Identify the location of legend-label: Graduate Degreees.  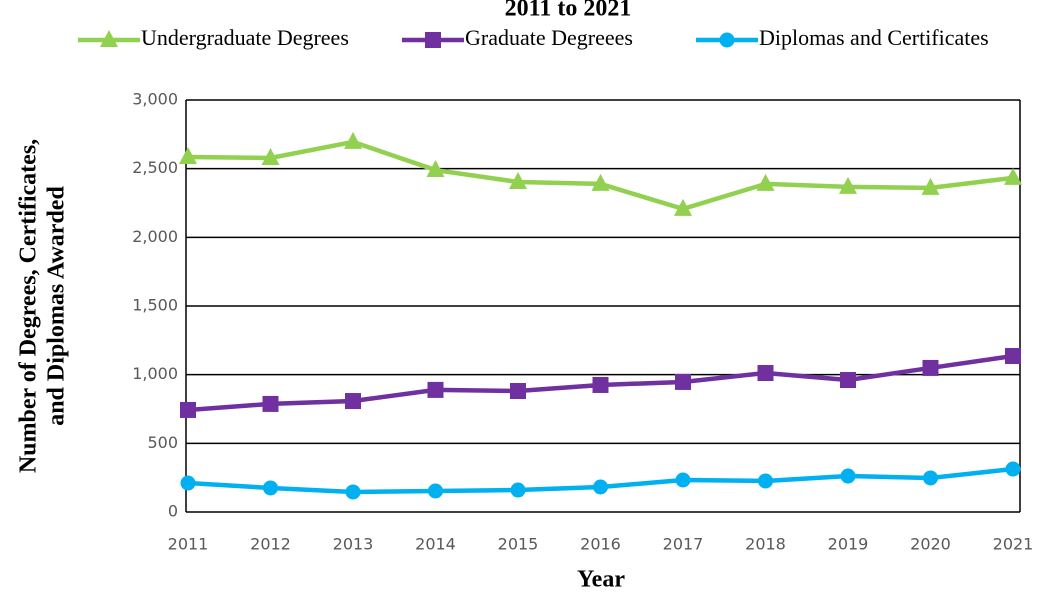
(549, 37).